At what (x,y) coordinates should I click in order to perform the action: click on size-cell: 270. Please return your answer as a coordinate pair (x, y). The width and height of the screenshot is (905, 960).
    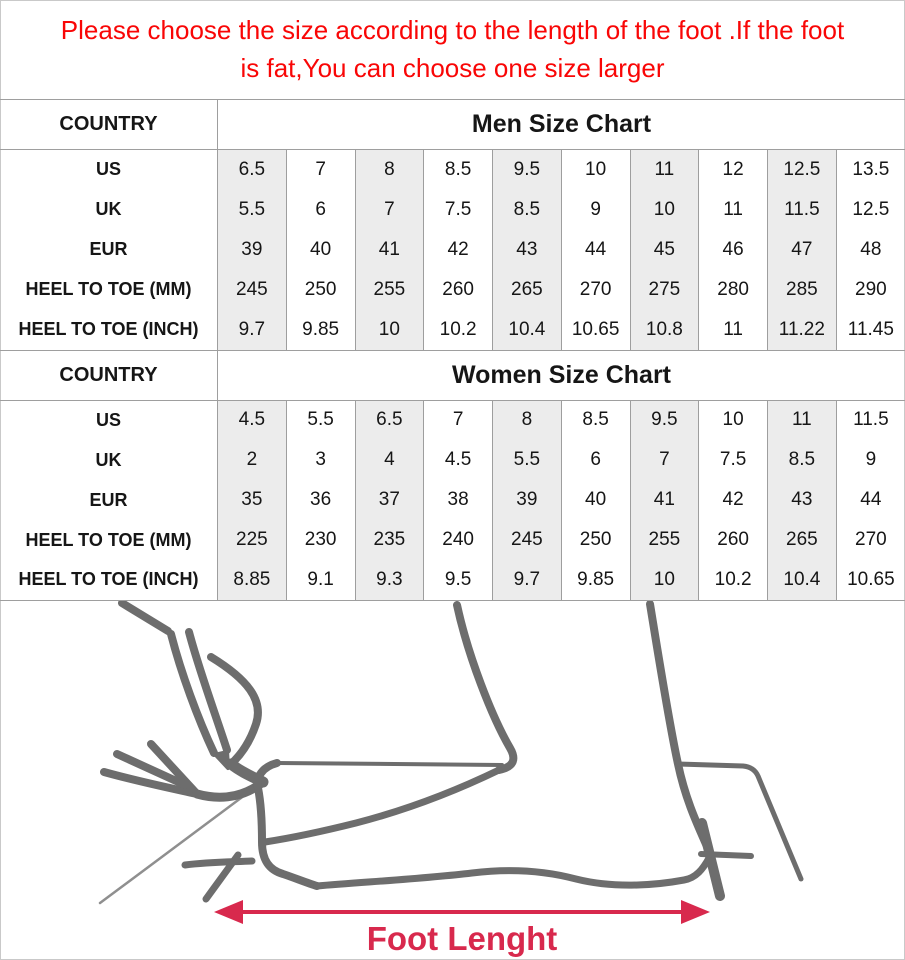
    Looking at the image, I should click on (870, 540).